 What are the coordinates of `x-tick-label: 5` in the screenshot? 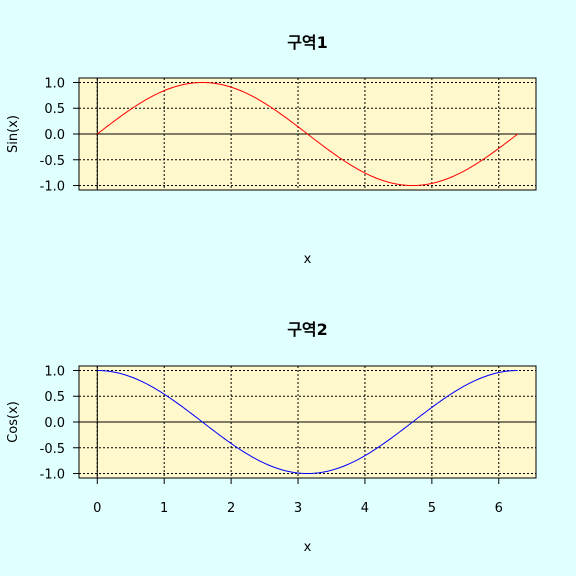 It's located at (432, 508).